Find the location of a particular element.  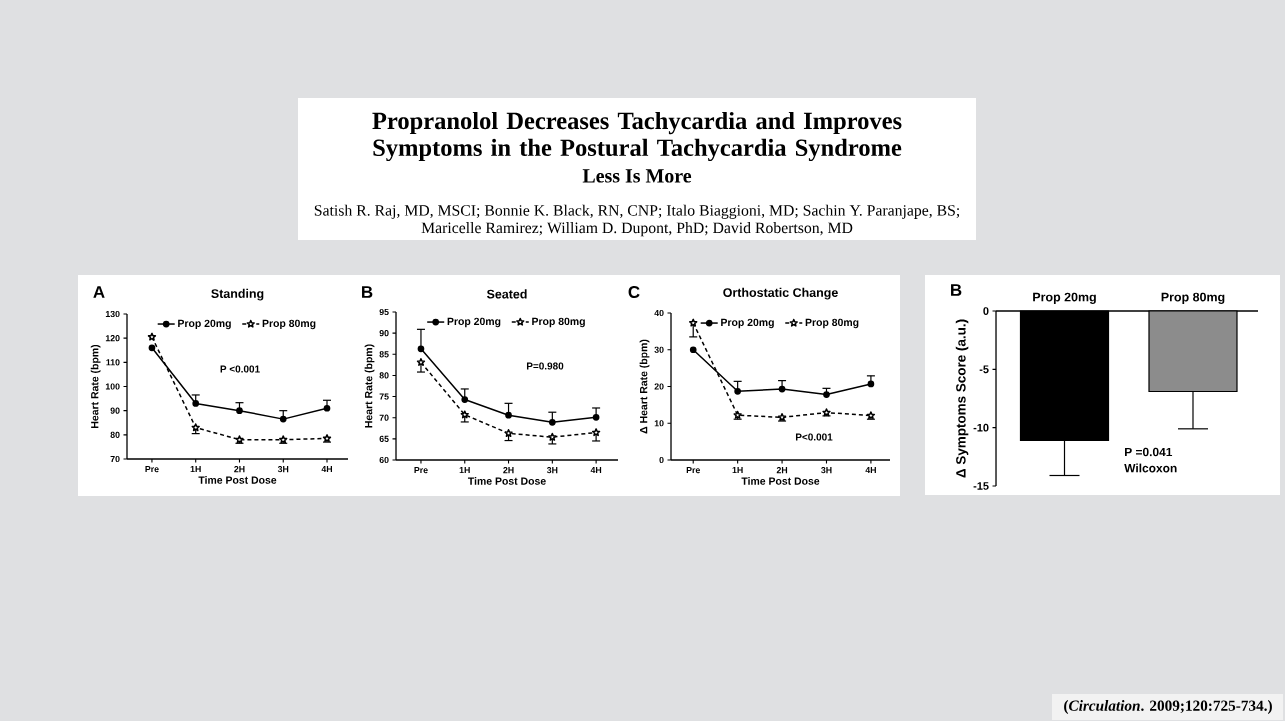

annotation: P <0.001 is located at coordinates (240, 369).